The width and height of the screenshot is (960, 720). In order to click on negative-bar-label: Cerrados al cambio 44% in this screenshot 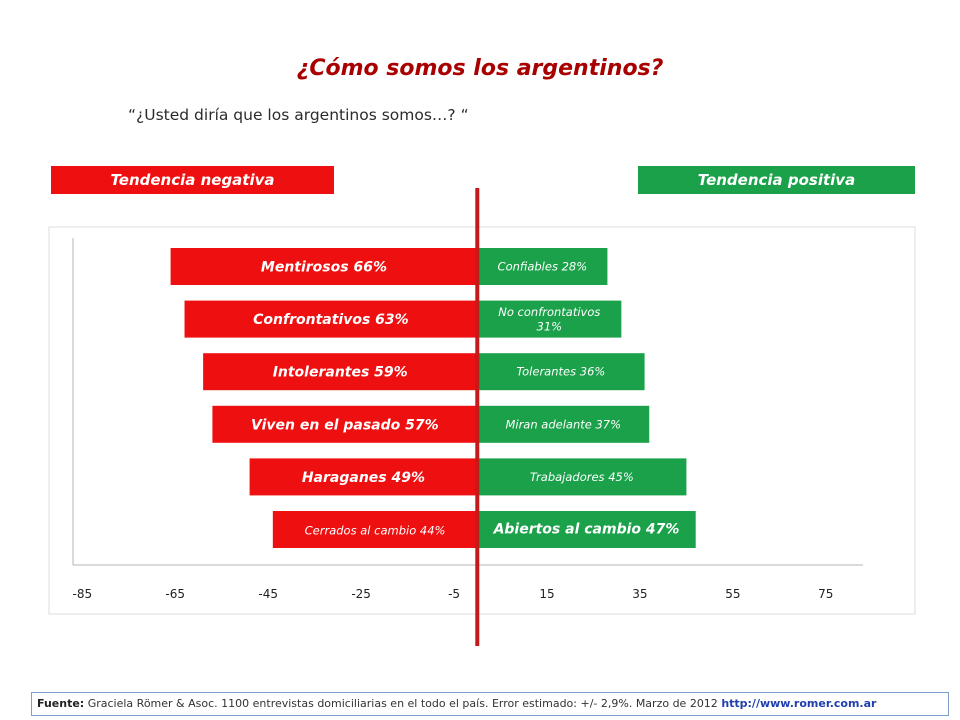, I will do `click(375, 531)`.